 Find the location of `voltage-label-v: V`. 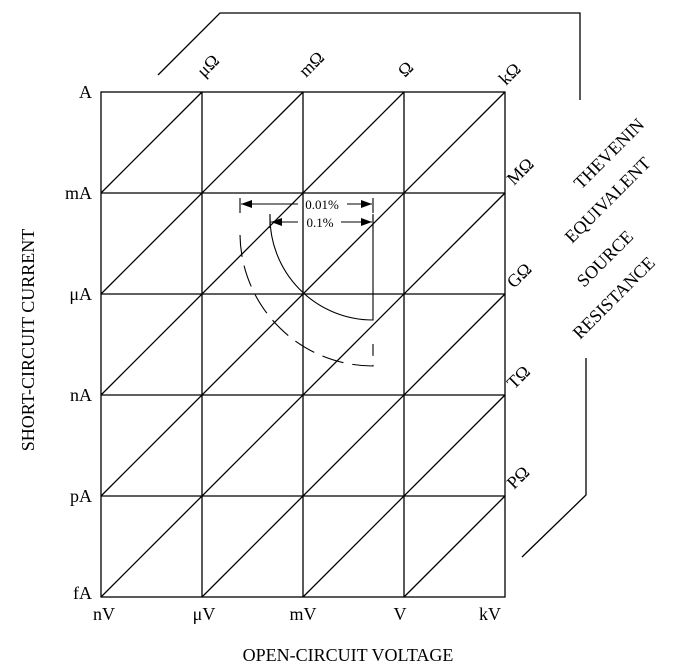

voltage-label-v: V is located at coordinates (400, 614).